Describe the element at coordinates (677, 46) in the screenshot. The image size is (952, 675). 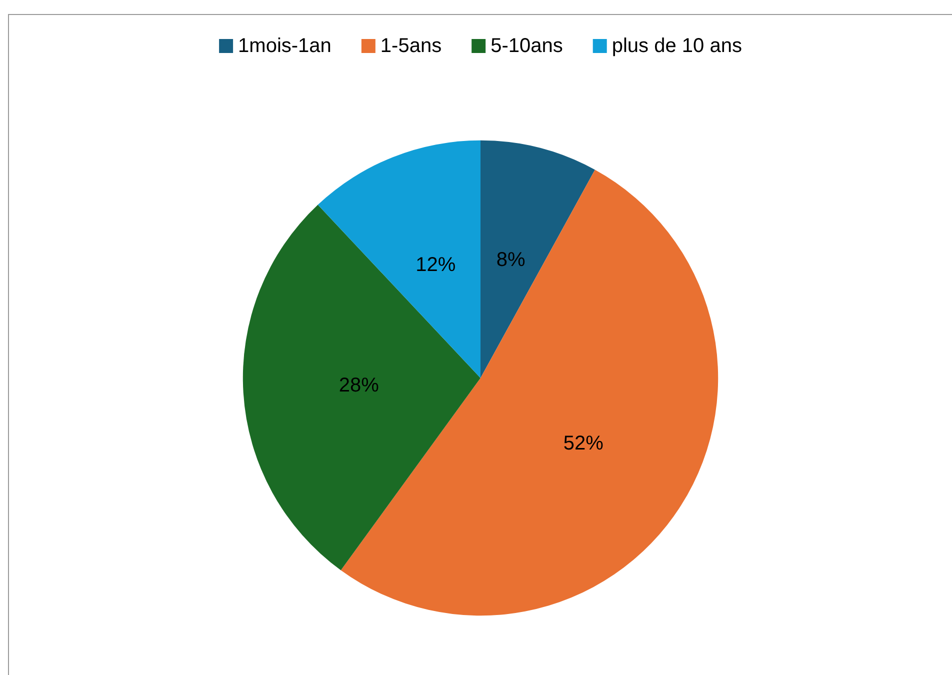
I see `legend-label: plus de 10 ans` at that location.